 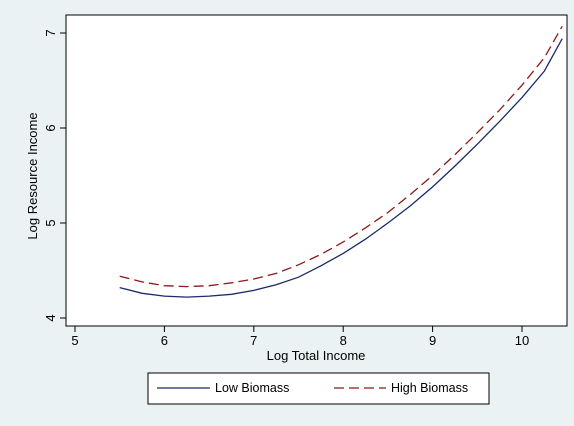 What do you see at coordinates (343, 340) in the screenshot?
I see `x-tick-label-8: 8` at bounding box center [343, 340].